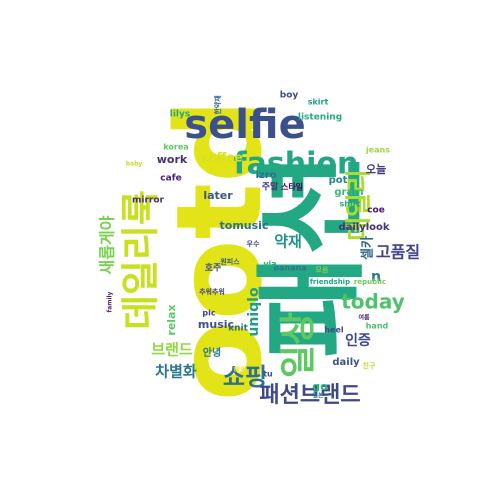 The width and height of the screenshot is (504, 504). Describe the element at coordinates (358, 340) in the screenshot. I see `word-injeung: 인증` at that location.